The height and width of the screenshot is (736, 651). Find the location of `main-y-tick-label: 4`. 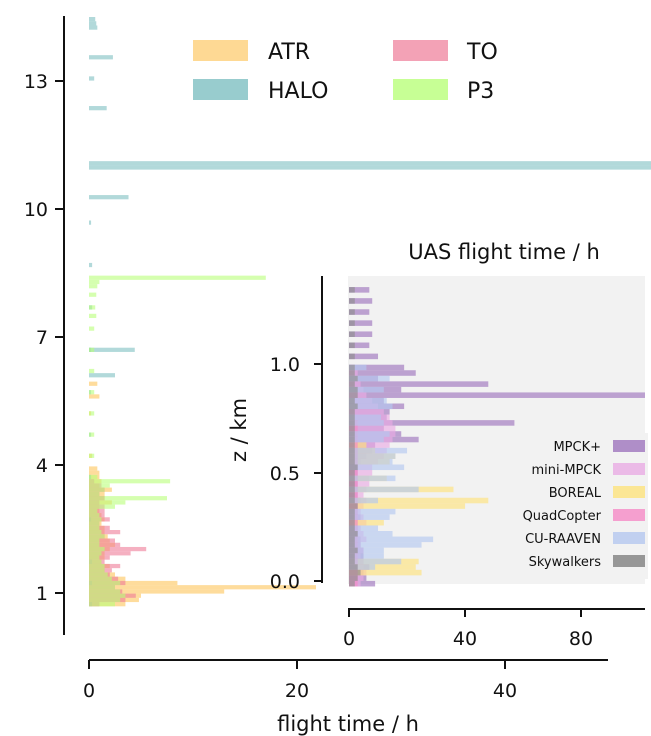

main-y-tick-label: 4 is located at coordinates (42, 466).